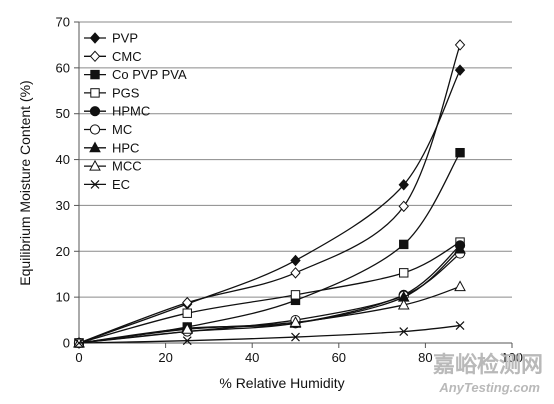 The height and width of the screenshot is (404, 554). What do you see at coordinates (63, 251) in the screenshot?
I see `y-tick-label-20: 20` at bounding box center [63, 251].